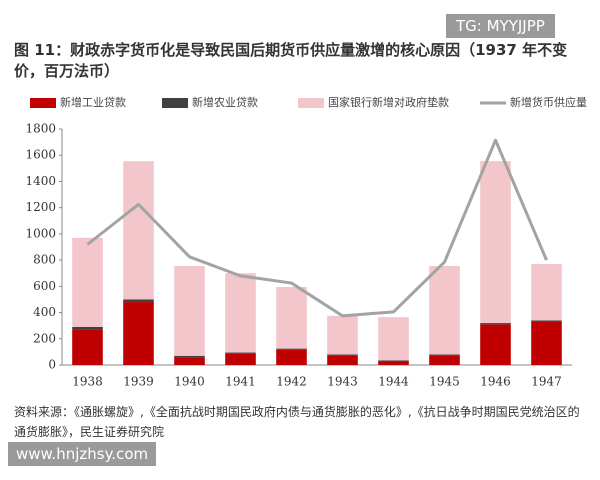 The width and height of the screenshot is (600, 480). What do you see at coordinates (240, 382) in the screenshot?
I see `x-tick-label: 1941` at bounding box center [240, 382].